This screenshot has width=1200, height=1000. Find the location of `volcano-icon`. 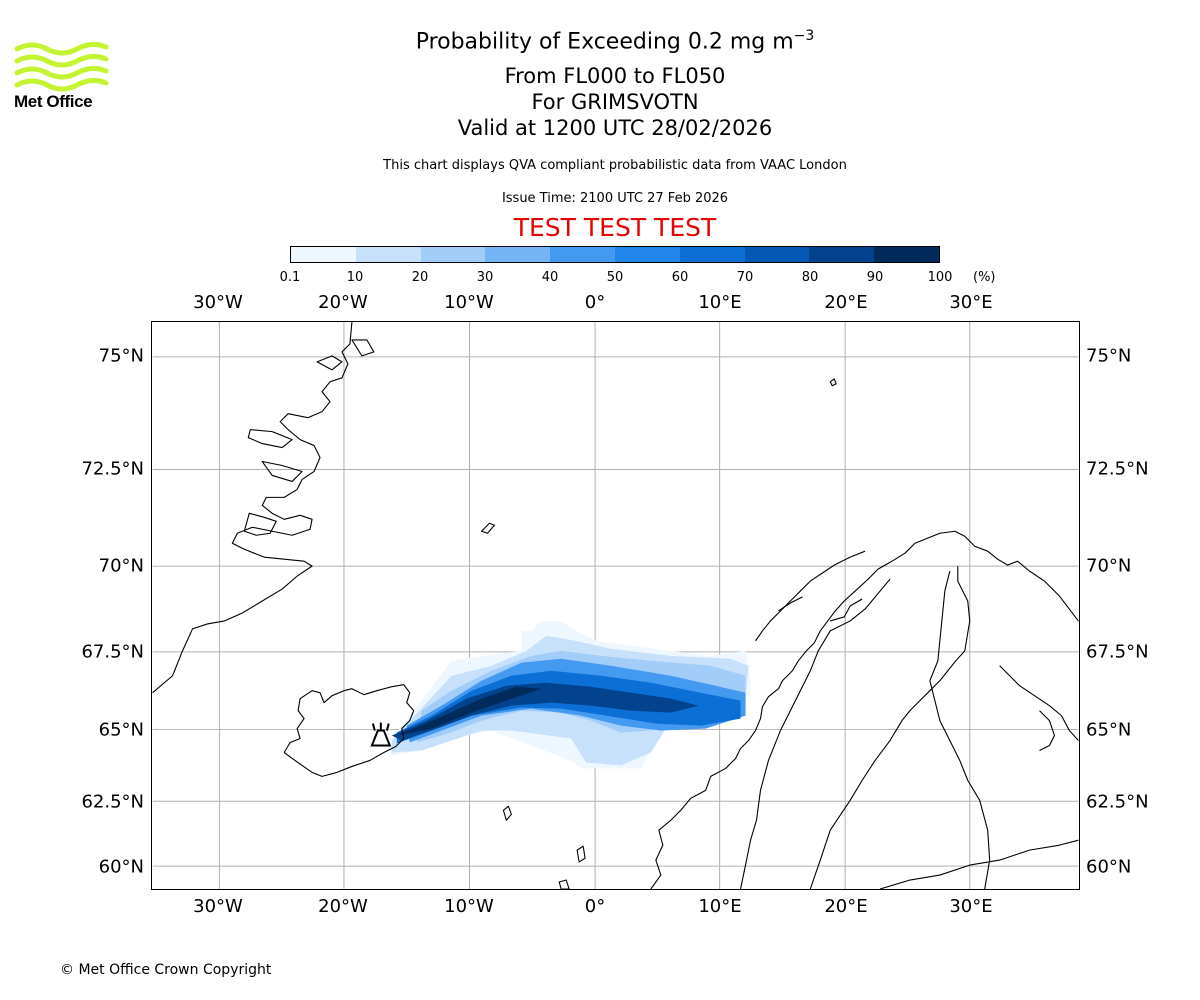

volcano-icon is located at coordinates (381, 734).